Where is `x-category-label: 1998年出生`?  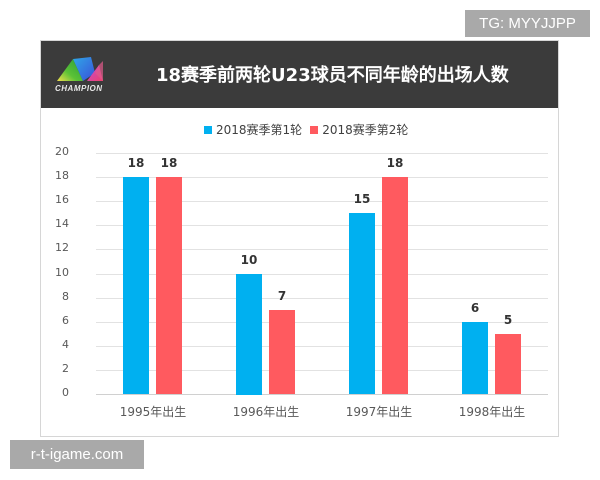
x-category-label: 1998年出生 is located at coordinates (492, 412).